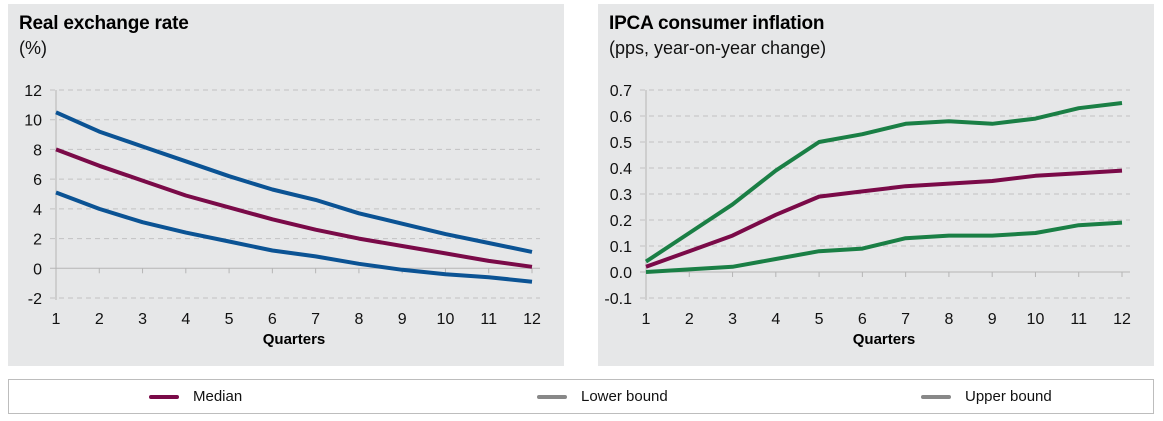 The width and height of the screenshot is (1163, 421). Describe the element at coordinates (37, 210) in the screenshot. I see `y-tick-label: 4` at that location.